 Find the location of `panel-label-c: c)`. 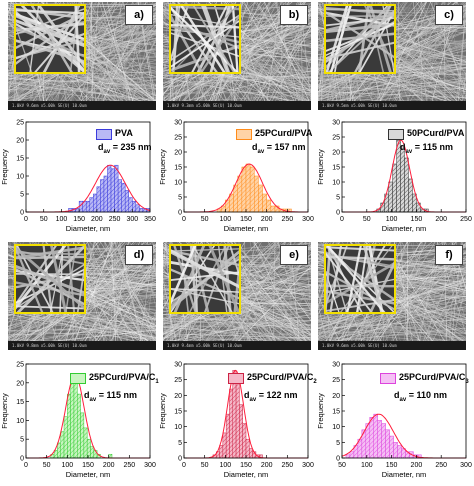

panel-label-c: c) is located at coordinates (449, 15).